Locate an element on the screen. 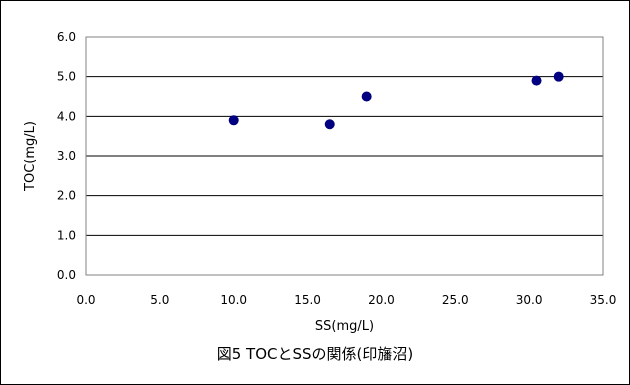 The width and height of the screenshot is (630, 385). y-tick-label: 2.0 is located at coordinates (66, 196).